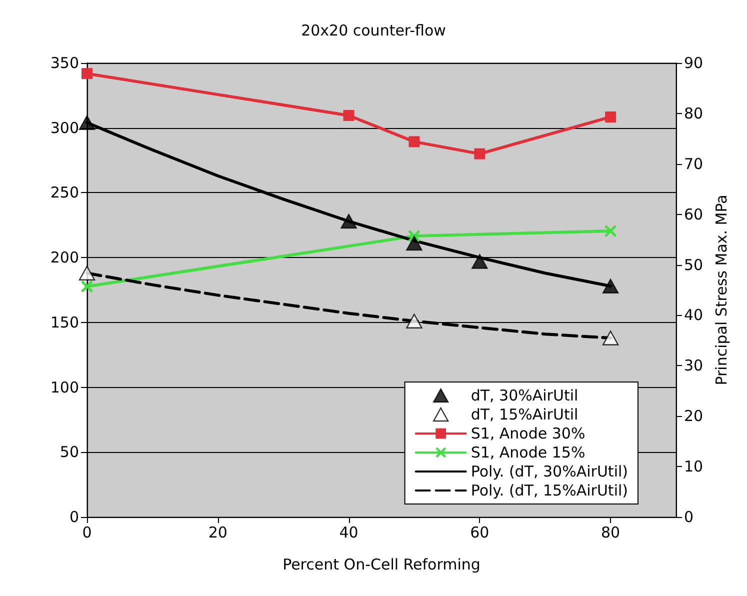  What do you see at coordinates (64, 322) in the screenshot?
I see `y-tick-label: 150` at bounding box center [64, 322].